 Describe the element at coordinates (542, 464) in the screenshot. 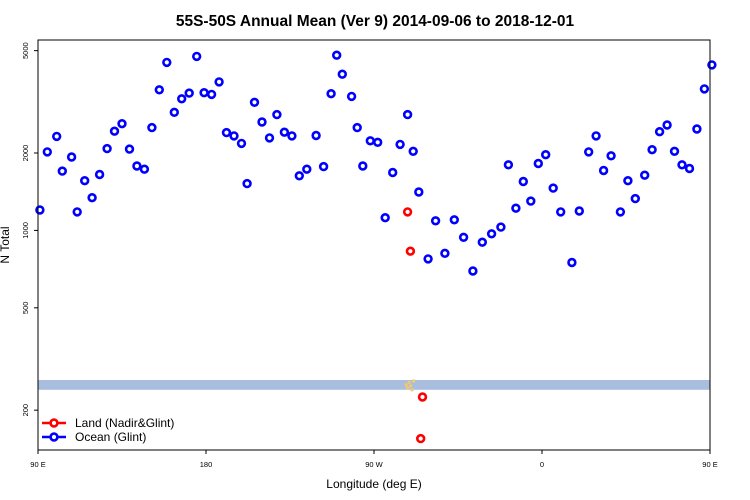

I see `x-tick-label: 0` at that location.